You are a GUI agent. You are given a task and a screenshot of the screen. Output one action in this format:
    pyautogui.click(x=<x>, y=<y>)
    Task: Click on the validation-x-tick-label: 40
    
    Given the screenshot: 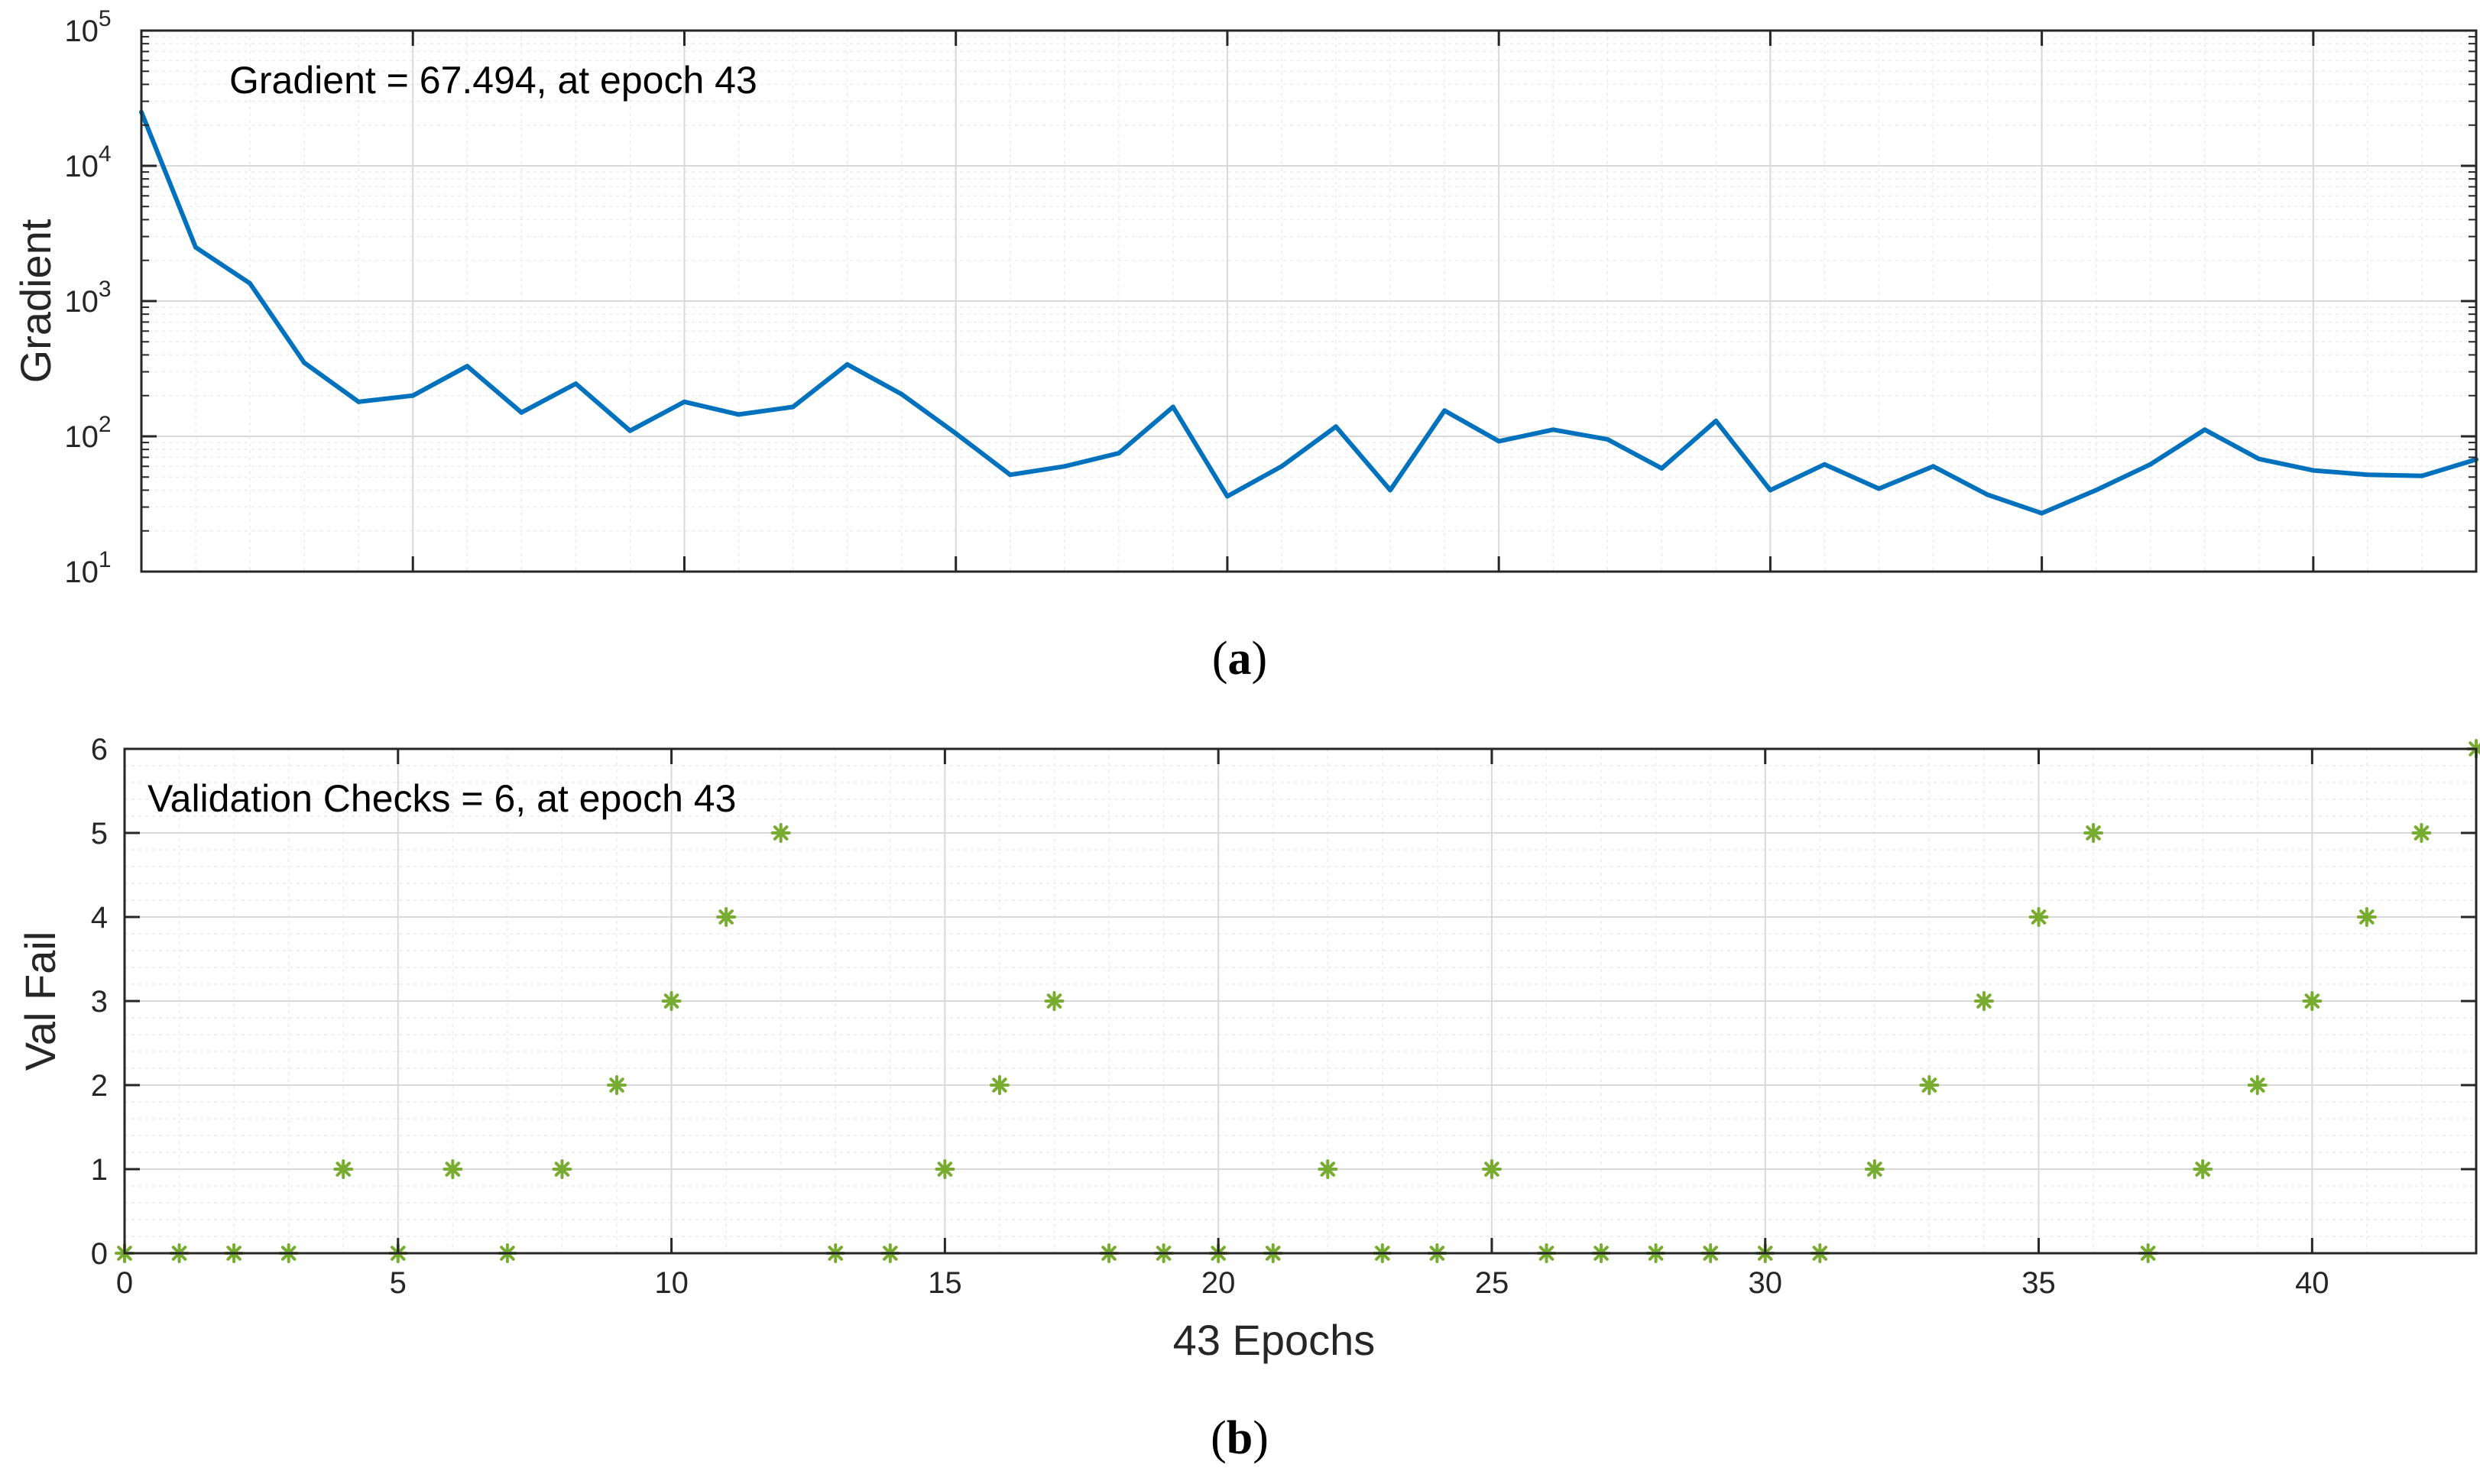 What is the action you would take?
    pyautogui.click(x=2312, y=1283)
    